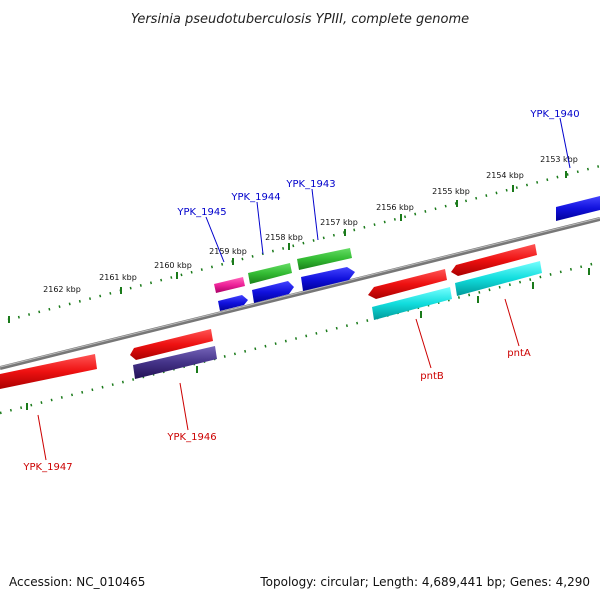 Image resolution: width=600 pixels, height=600 pixels. Describe the element at coordinates (173, 265) in the screenshot. I see `ruler-label-2160: 2160 kbp` at that location.